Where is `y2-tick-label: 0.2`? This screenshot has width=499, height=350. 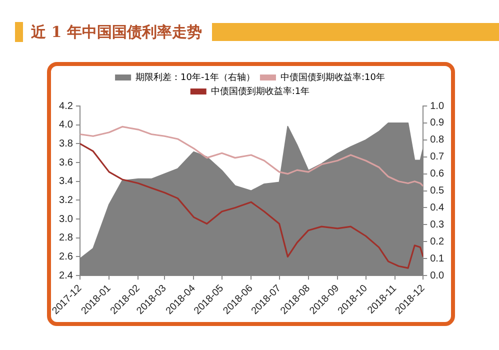 y2-tick-label: 0.2 is located at coordinates (437, 242).